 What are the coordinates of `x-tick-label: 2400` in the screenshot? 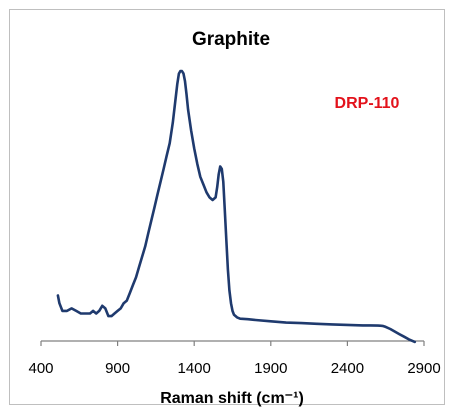 It's located at (347, 368).